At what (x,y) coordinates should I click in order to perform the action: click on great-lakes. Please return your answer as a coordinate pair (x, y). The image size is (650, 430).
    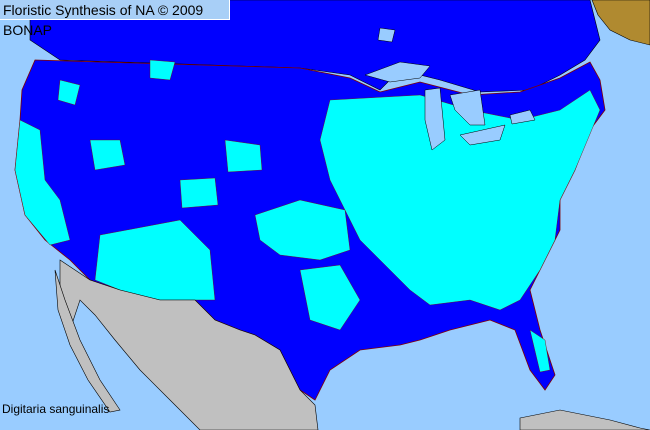
    Looking at the image, I should click on (450, 89).